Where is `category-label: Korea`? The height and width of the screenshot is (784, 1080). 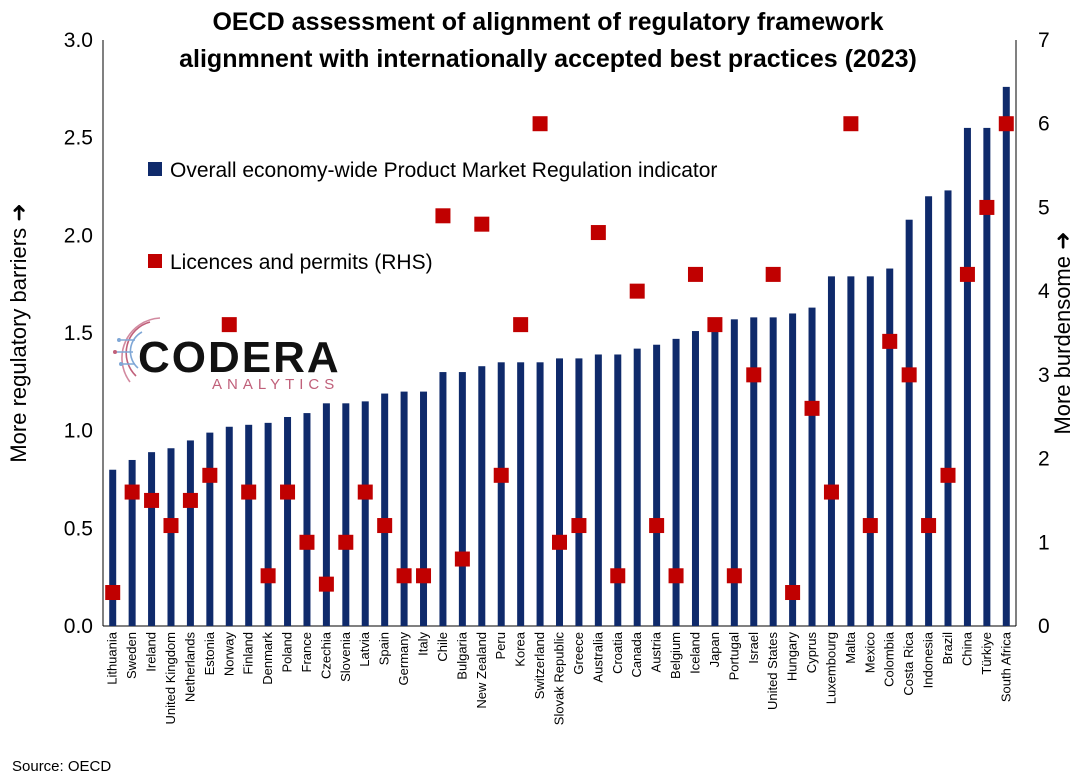 category-label: Korea is located at coordinates (520, 648).